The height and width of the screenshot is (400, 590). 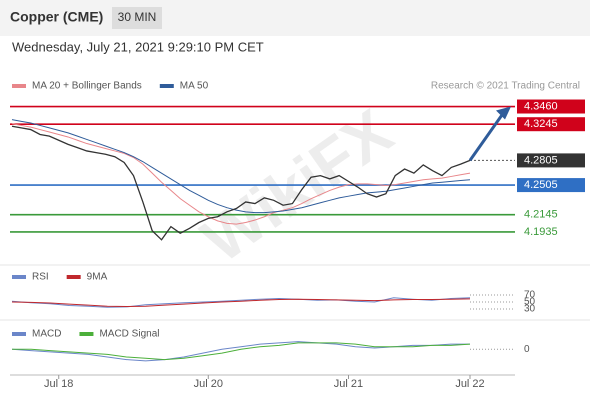 What do you see at coordinates (503, 113) in the screenshot?
I see `forecast-arrow-head` at bounding box center [503, 113].